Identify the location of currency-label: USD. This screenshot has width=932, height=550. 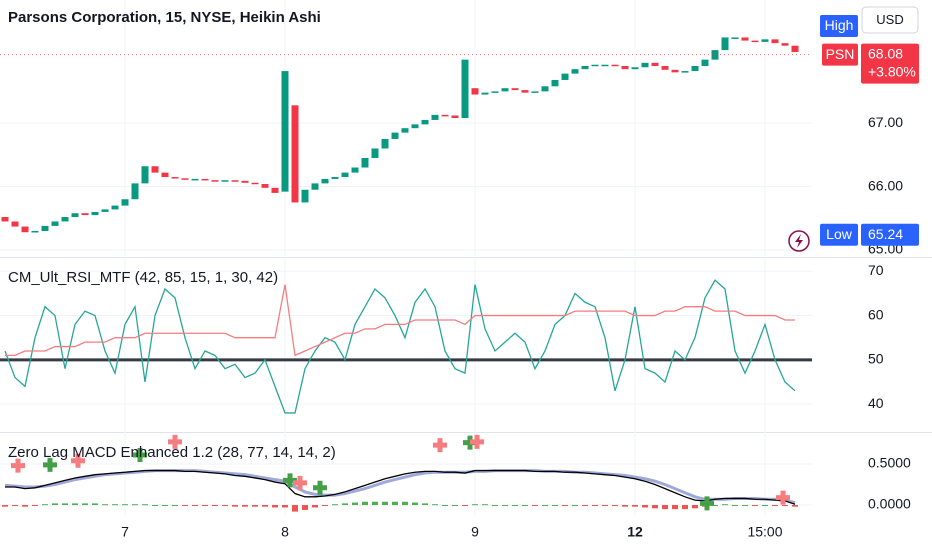
(889, 19).